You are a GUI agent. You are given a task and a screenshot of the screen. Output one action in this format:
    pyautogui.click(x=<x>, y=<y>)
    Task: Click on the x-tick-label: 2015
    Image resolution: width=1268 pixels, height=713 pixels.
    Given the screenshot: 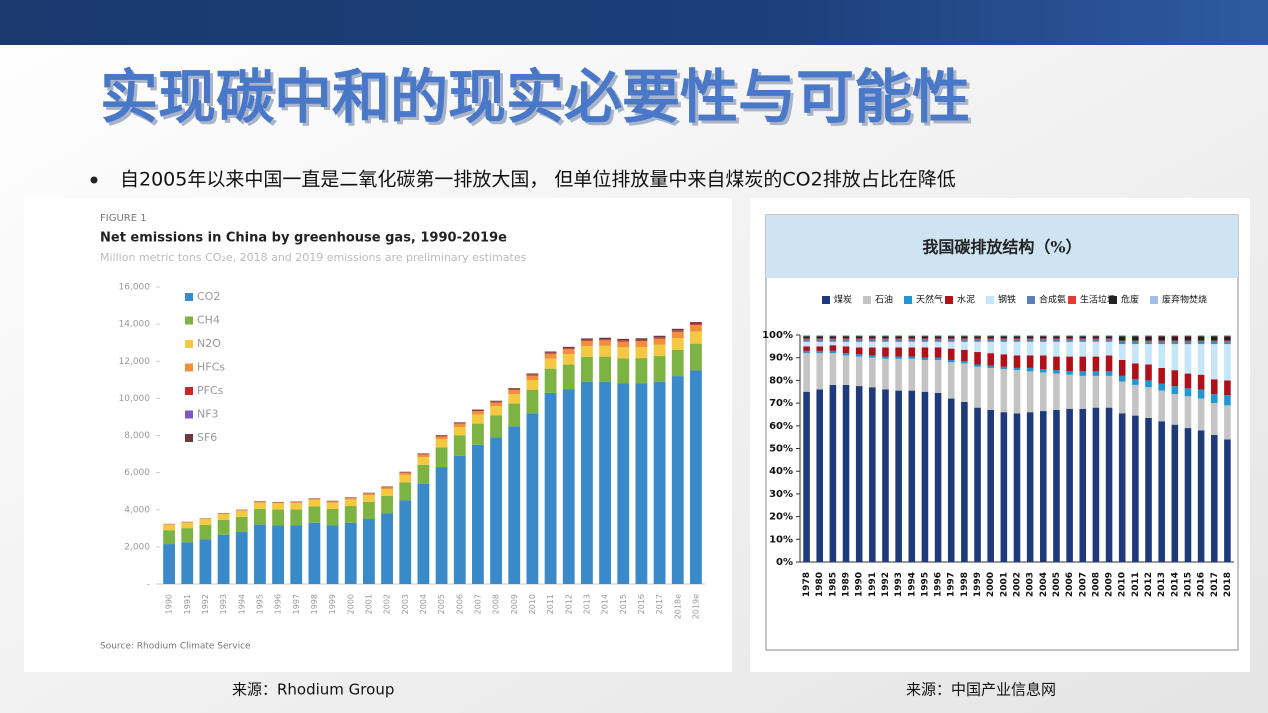 What is the action you would take?
    pyautogui.click(x=1188, y=584)
    